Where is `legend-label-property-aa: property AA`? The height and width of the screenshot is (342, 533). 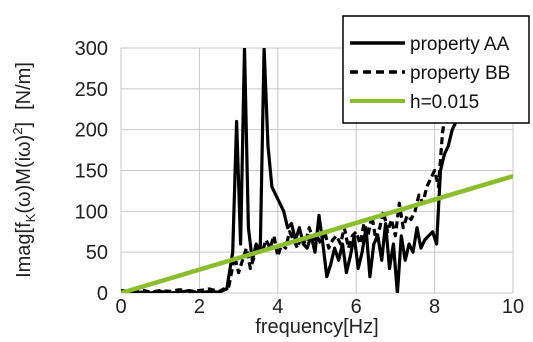
legend-label-property-aa: property AA is located at coordinates (460, 44).